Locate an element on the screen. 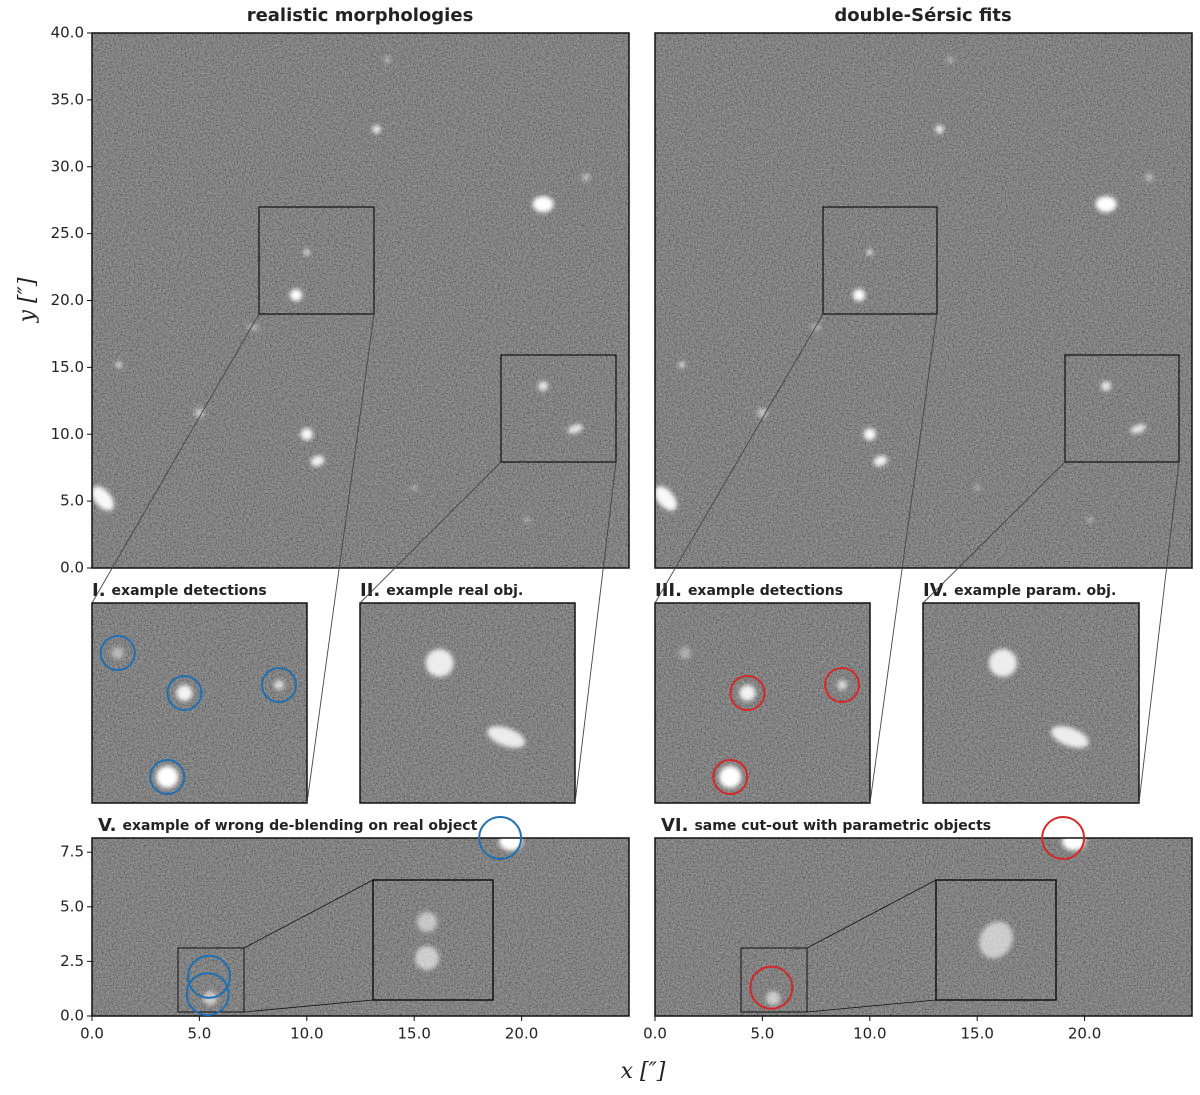 The height and width of the screenshot is (1095, 1200). panel-title: IV.example param. obj. is located at coordinates (1019, 590).